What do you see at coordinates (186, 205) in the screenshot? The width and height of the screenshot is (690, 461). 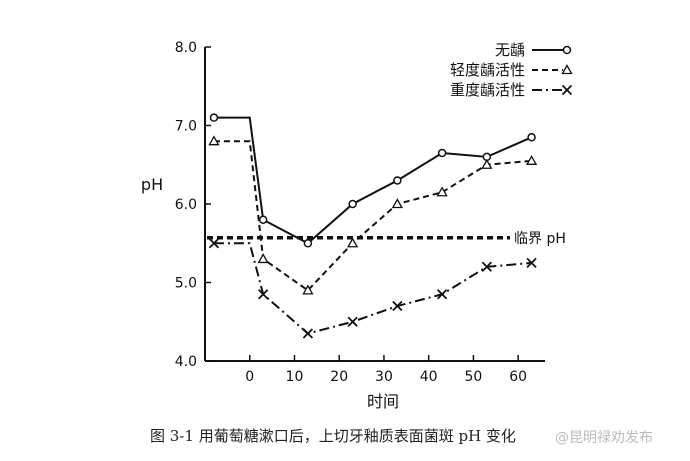 I see `y-tick-label: 6.0` at bounding box center [186, 205].